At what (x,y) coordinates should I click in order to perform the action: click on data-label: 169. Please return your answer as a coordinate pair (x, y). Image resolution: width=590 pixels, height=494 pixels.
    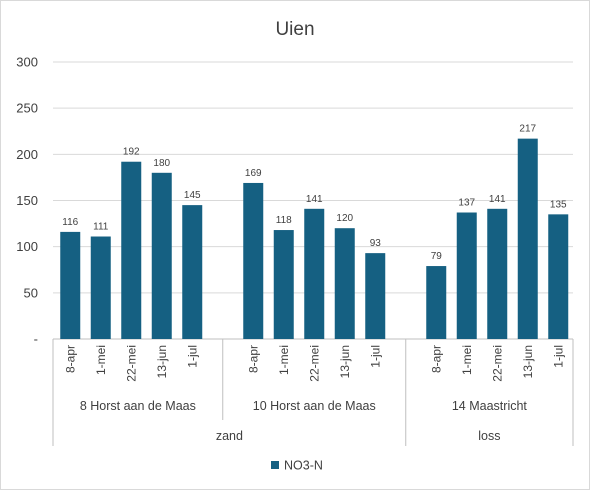
    Looking at the image, I should click on (253, 173).